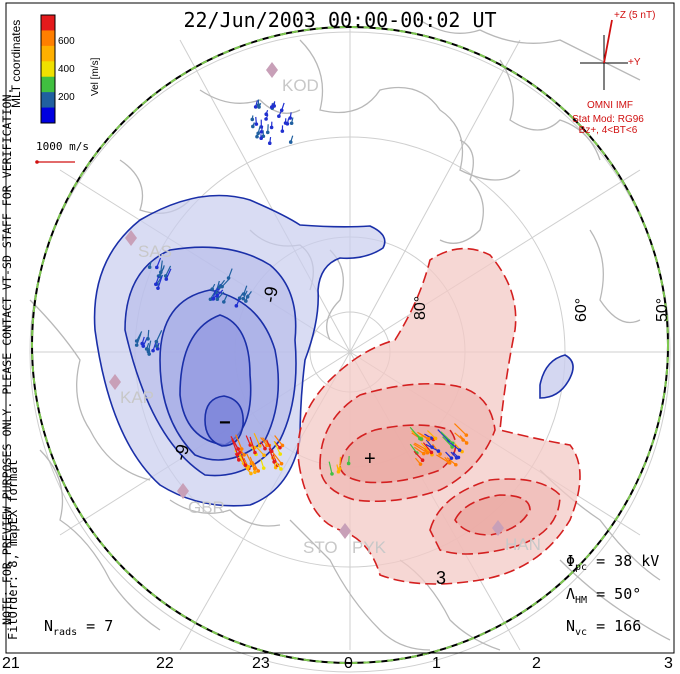  I want to click on phi-symbol: Φ, so click(571, 561).